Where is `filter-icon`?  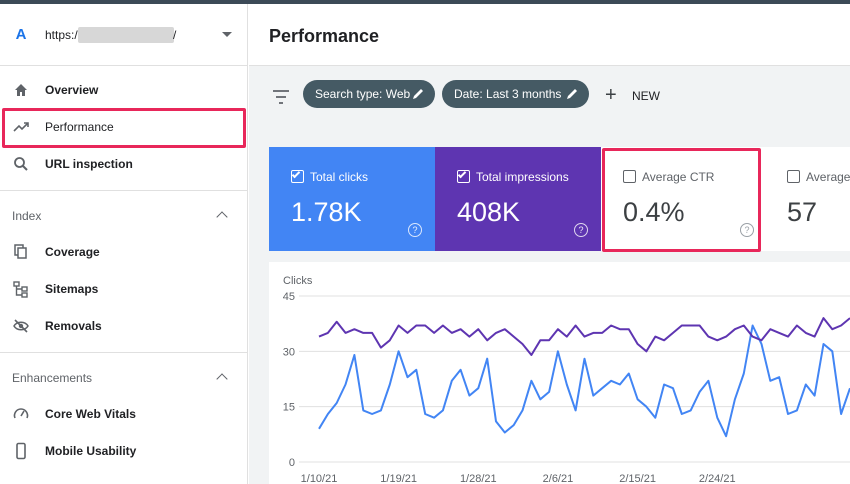 filter-icon is located at coordinates (281, 97).